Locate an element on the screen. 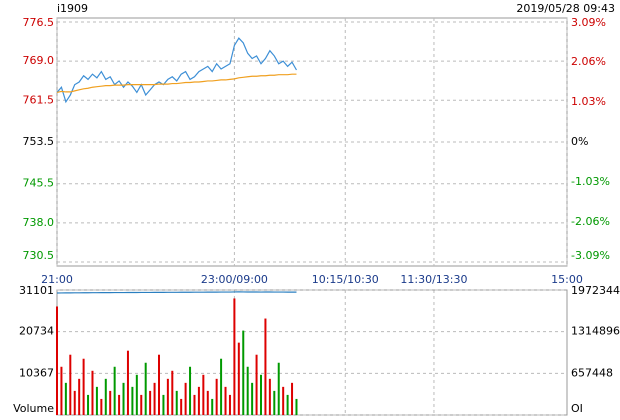  y2-tick-label: -3.09% is located at coordinates (590, 255).